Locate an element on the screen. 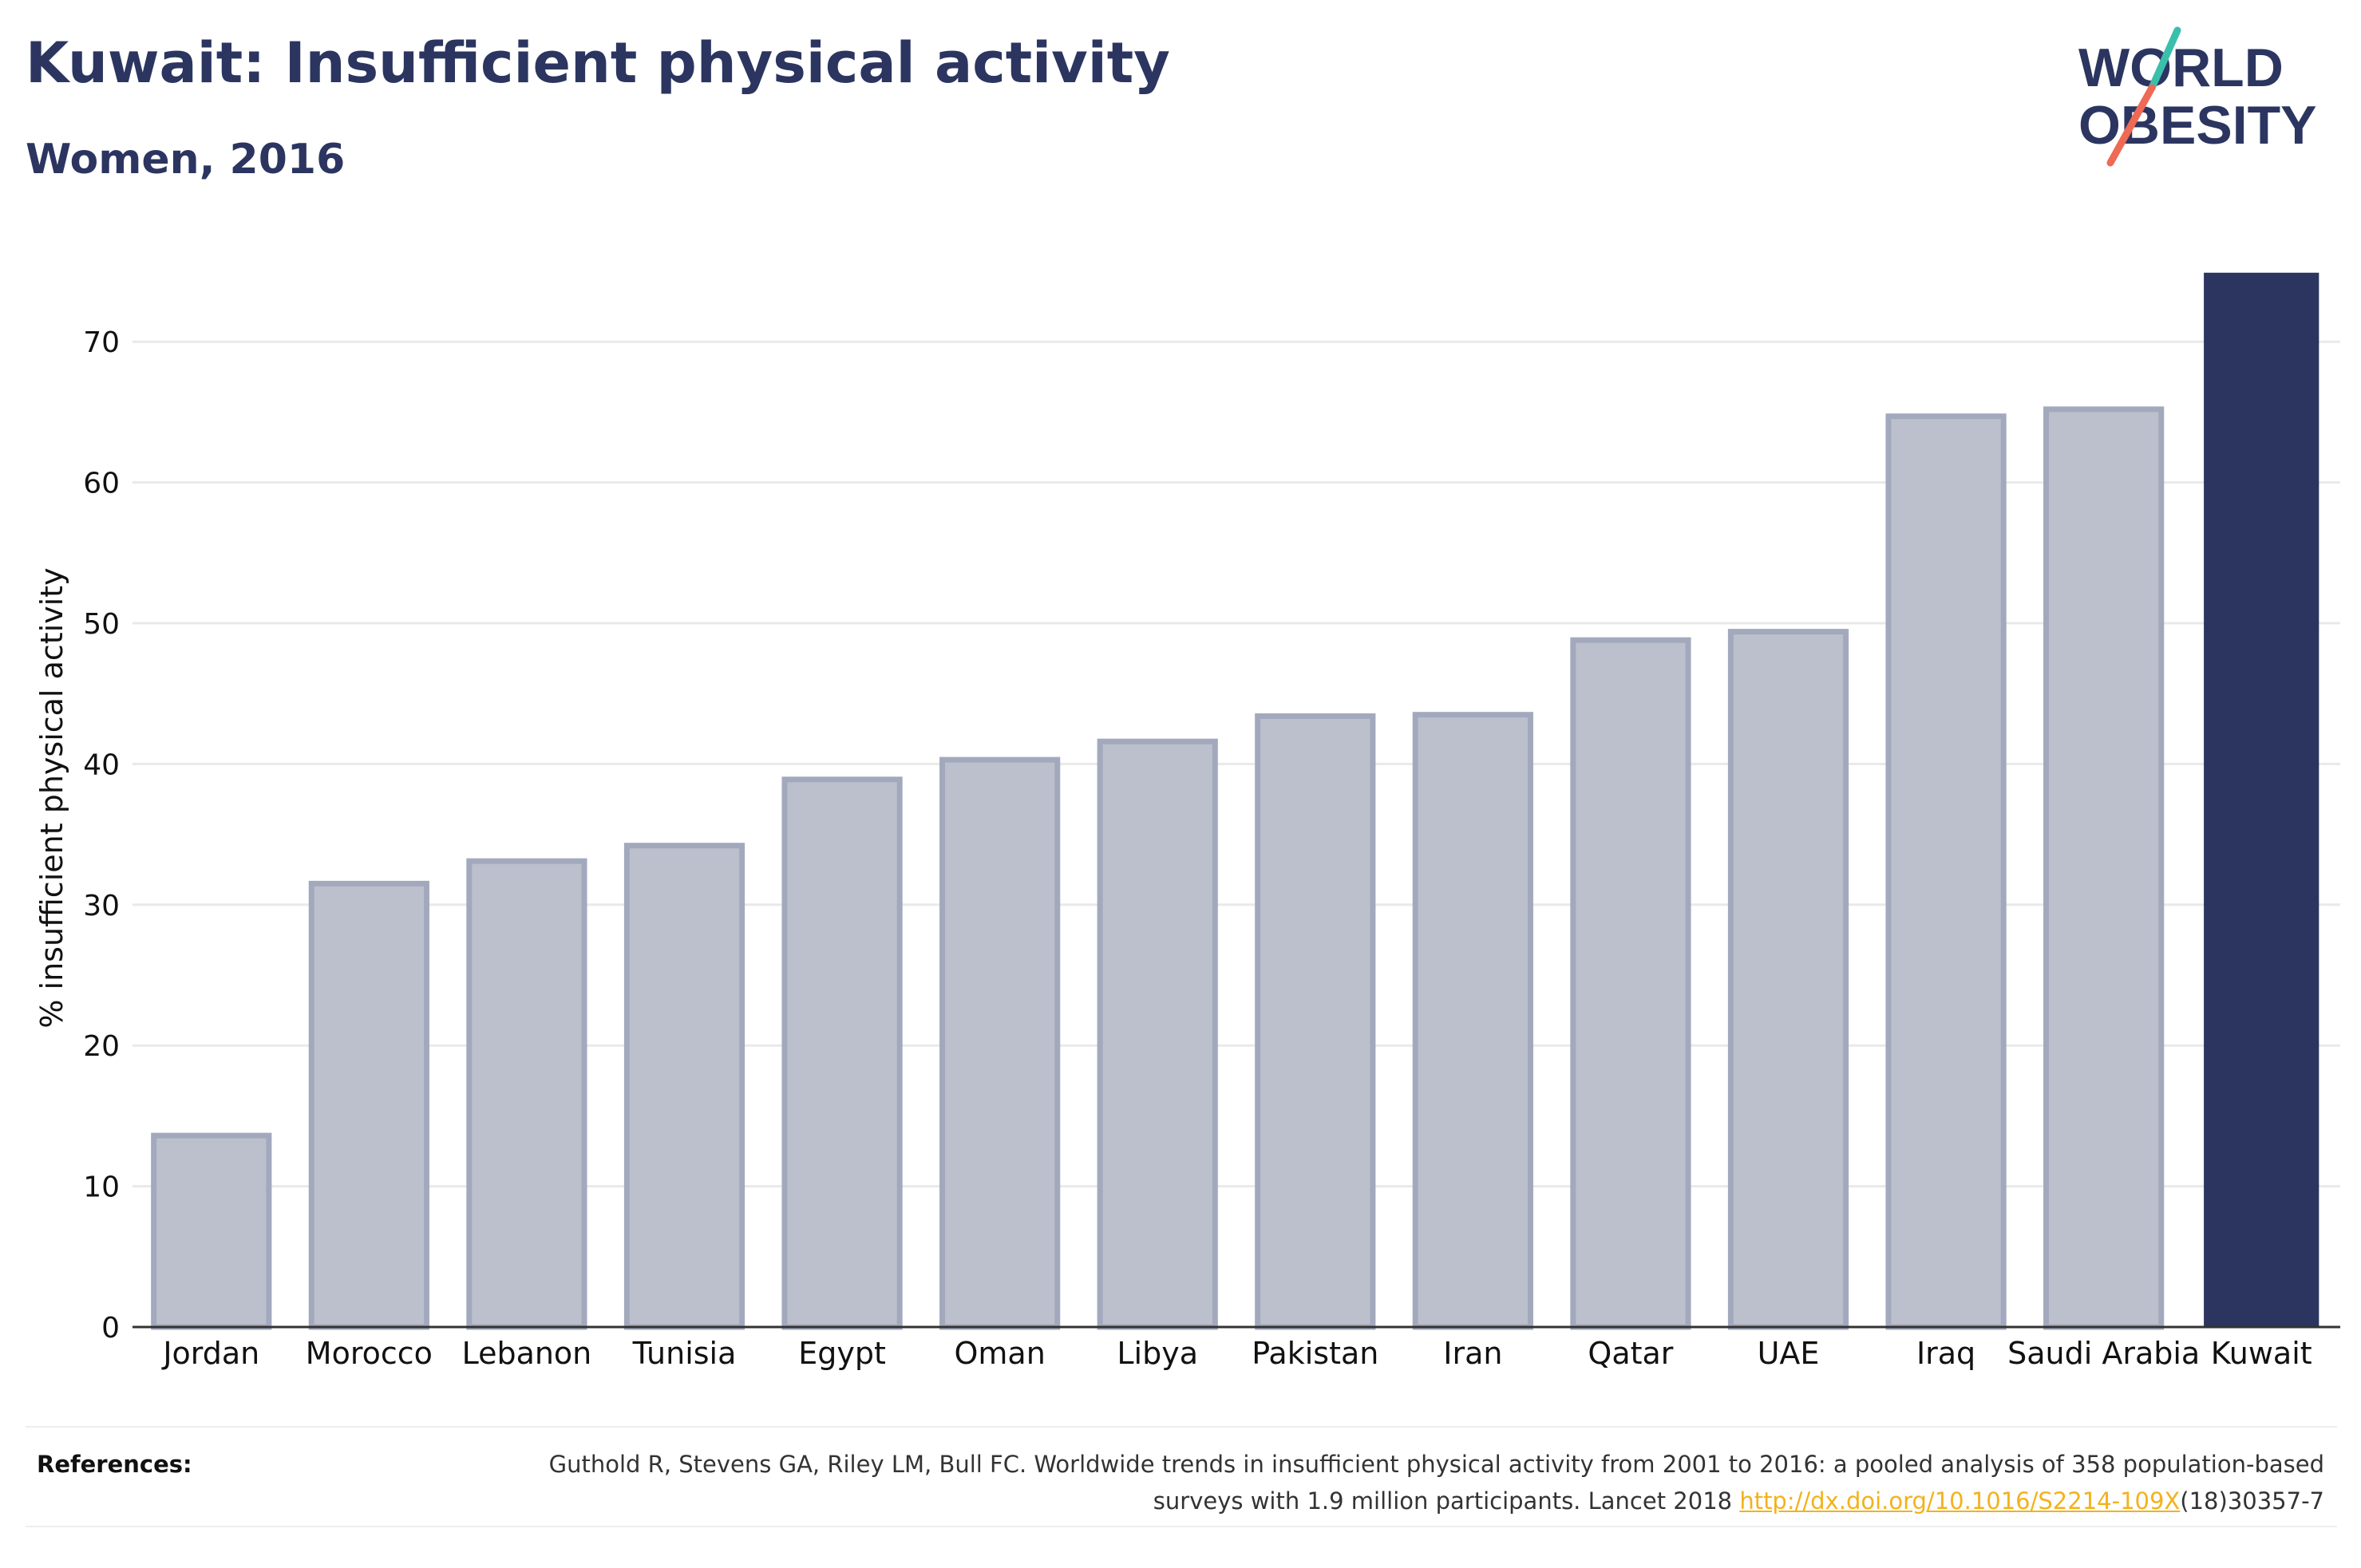 This screenshot has height=1568, width=2361. y-tick-label: 20 is located at coordinates (101, 1046).